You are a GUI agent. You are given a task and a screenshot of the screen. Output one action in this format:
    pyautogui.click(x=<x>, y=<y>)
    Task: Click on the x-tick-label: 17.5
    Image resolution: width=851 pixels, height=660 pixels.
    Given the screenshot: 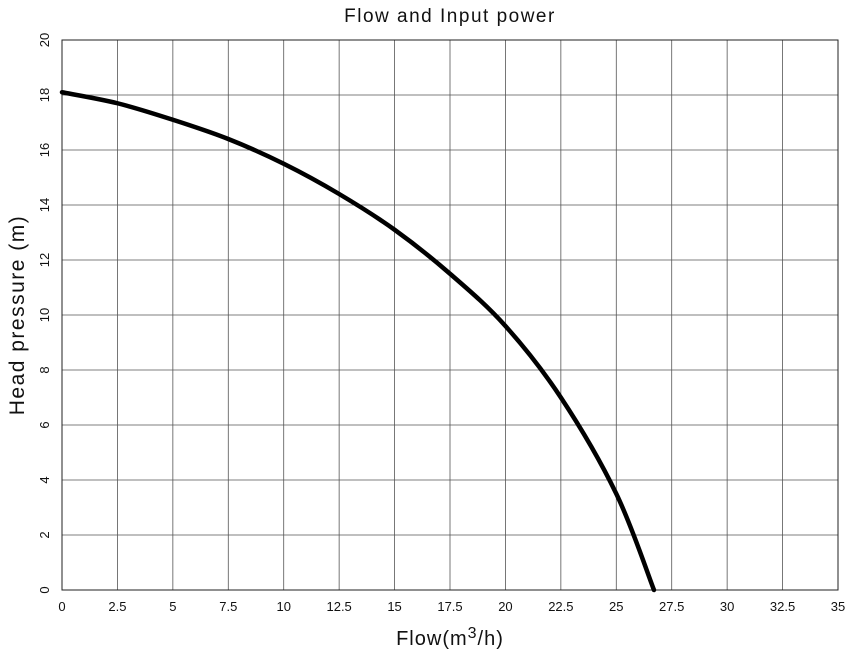 What is the action you would take?
    pyautogui.click(x=449, y=606)
    